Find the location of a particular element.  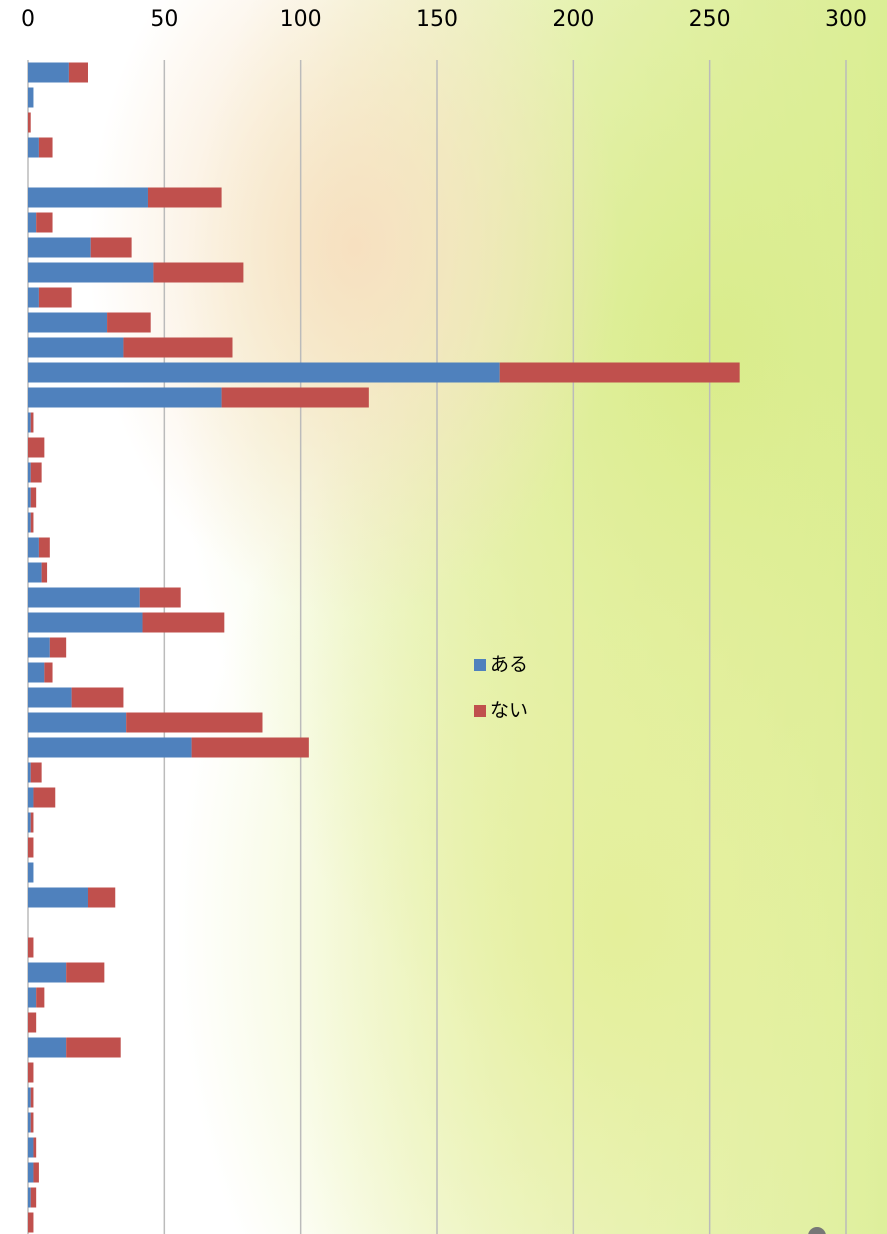

x-tick-label: 300 is located at coordinates (846, 19).